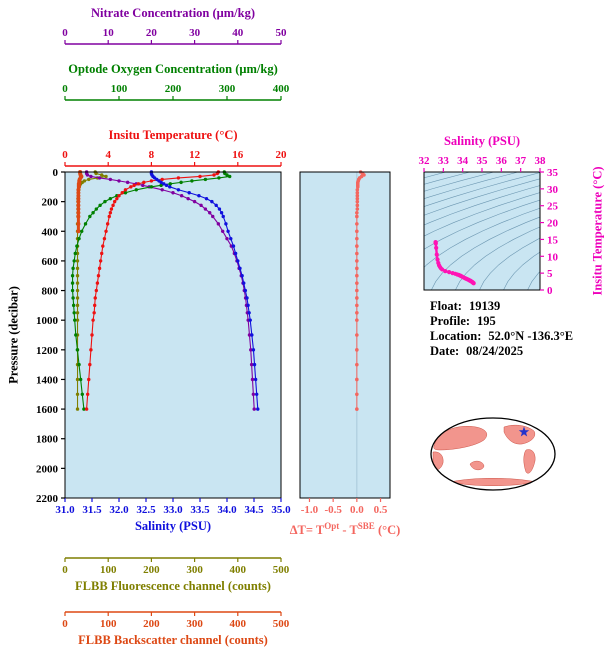 Image resolution: width=609 pixels, height=663 pixels. Describe the element at coordinates (50, 292) in the screenshot. I see `svg-text: 800` at that location.